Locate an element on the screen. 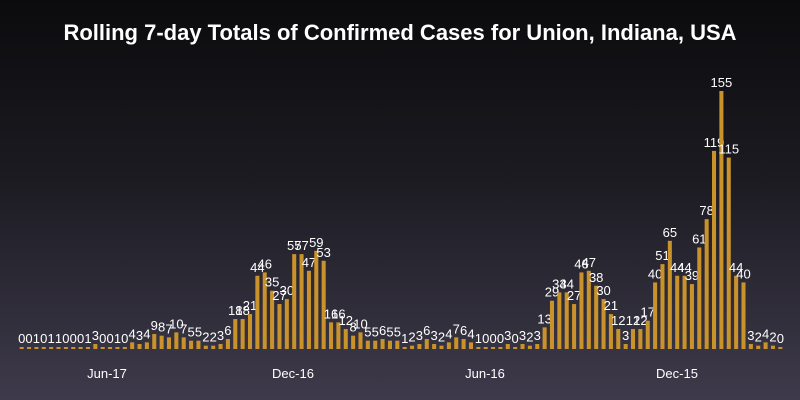  x-tick-label: Jun-16 is located at coordinates (485, 373).